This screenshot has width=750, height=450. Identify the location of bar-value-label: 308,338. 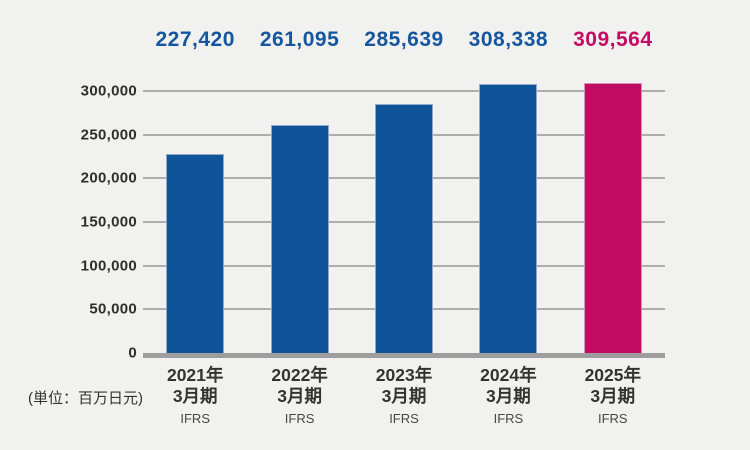
(508, 39).